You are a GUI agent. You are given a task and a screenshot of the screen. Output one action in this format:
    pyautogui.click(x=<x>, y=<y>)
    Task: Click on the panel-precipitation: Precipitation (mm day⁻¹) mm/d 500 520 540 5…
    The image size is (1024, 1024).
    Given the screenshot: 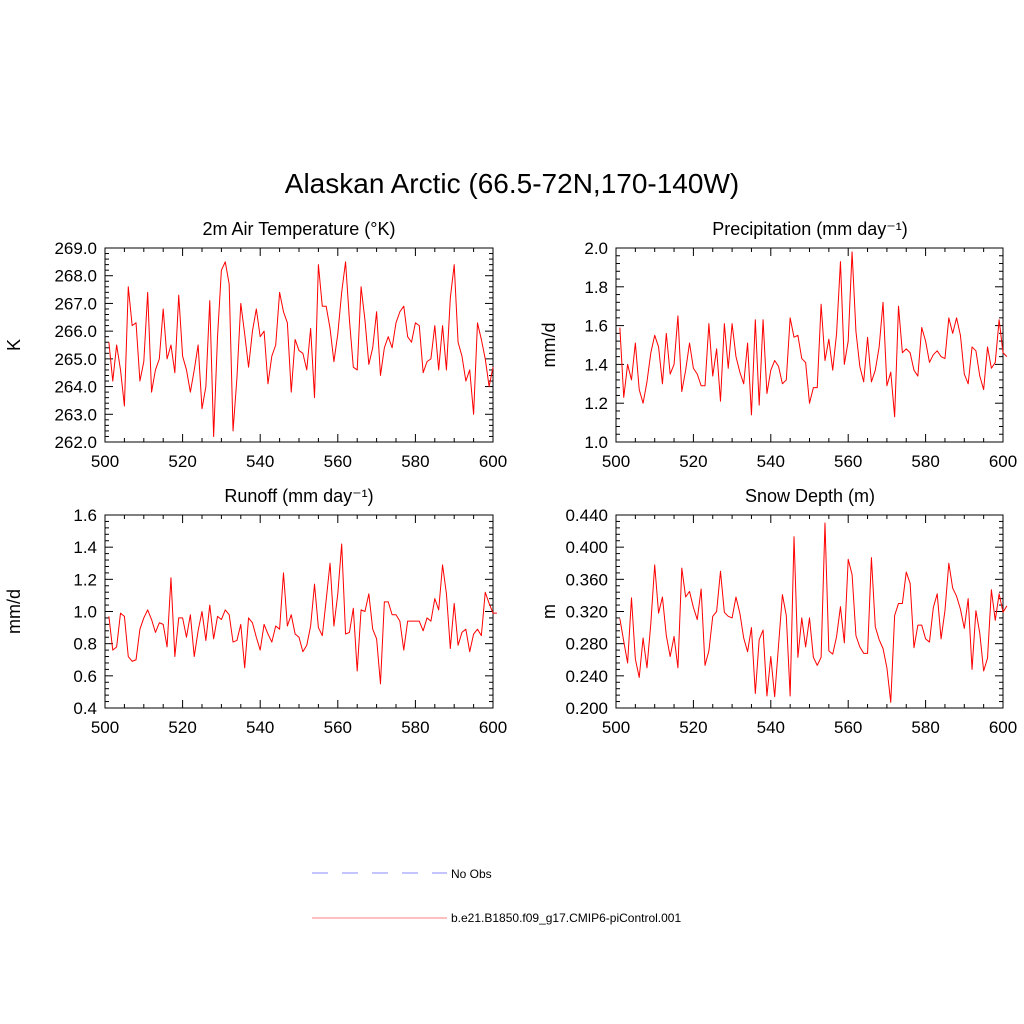 What is the action you would take?
    pyautogui.click(x=778, y=345)
    